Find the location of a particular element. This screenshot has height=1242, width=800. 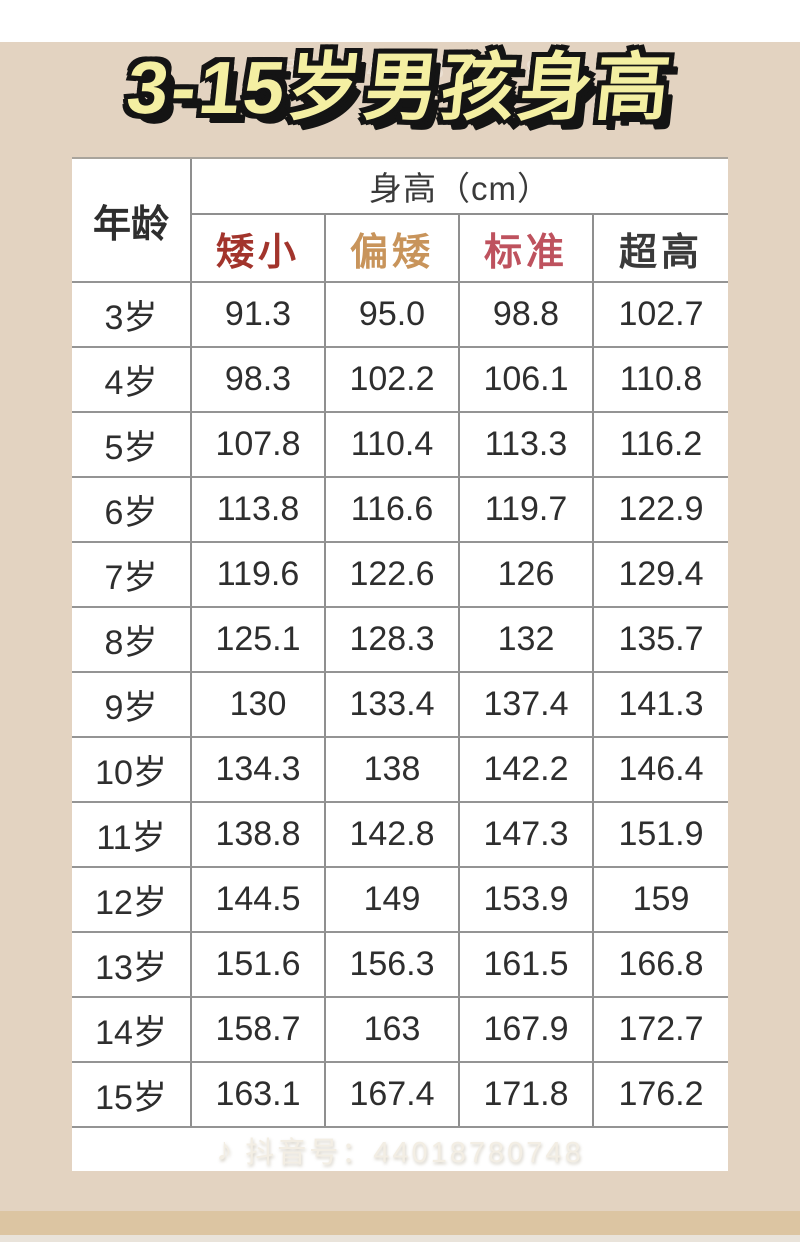

height-group-header: 身高（cm） is located at coordinates (460, 187).